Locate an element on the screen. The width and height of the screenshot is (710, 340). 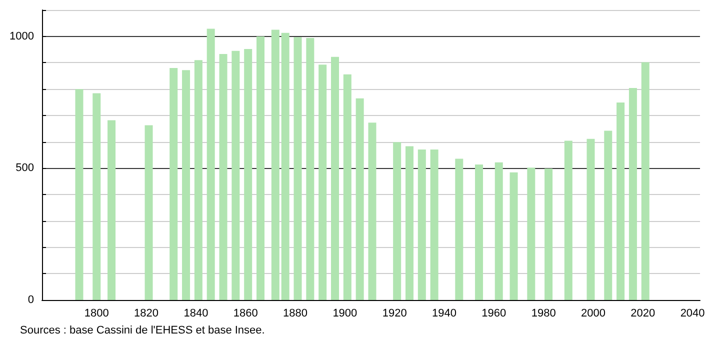
x-tick-label: 2040 is located at coordinates (692, 314).